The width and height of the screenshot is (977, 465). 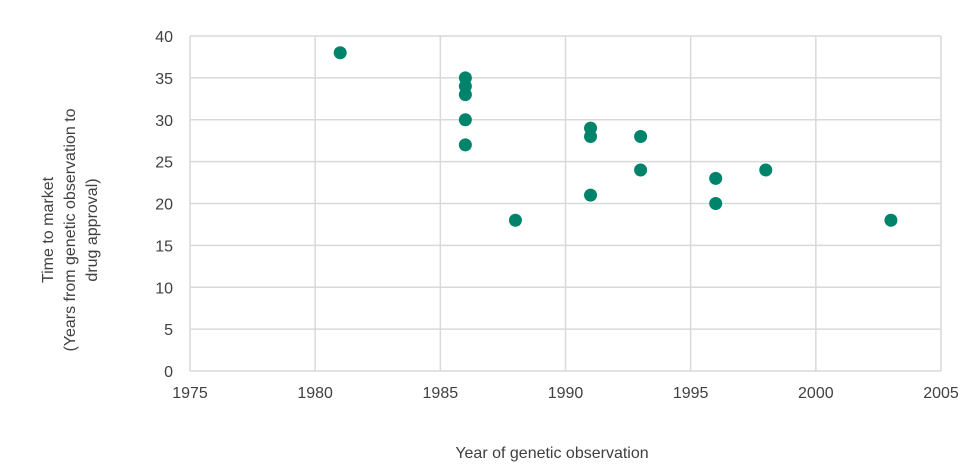 I want to click on x-tick-label: 2000, so click(x=816, y=393).